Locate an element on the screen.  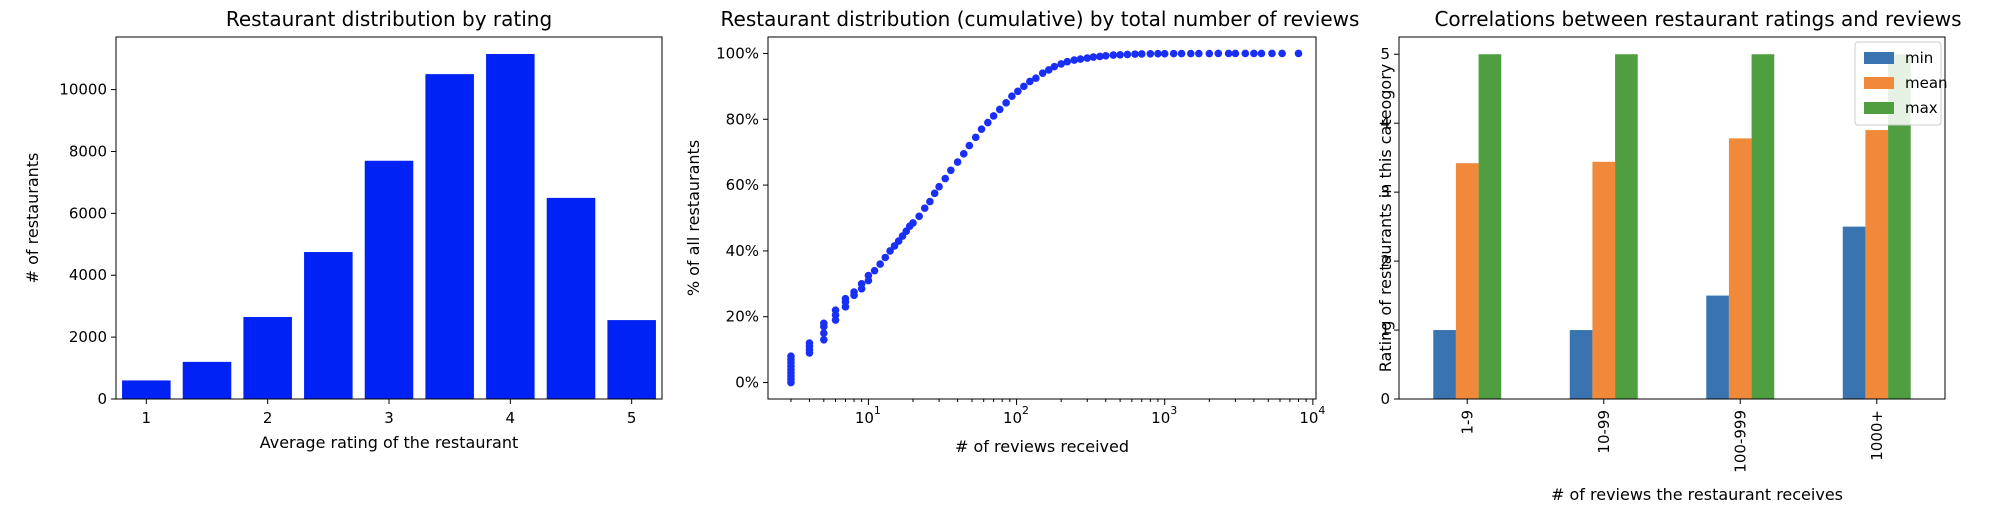
y-tick-label: 2 is located at coordinates (1385, 261).